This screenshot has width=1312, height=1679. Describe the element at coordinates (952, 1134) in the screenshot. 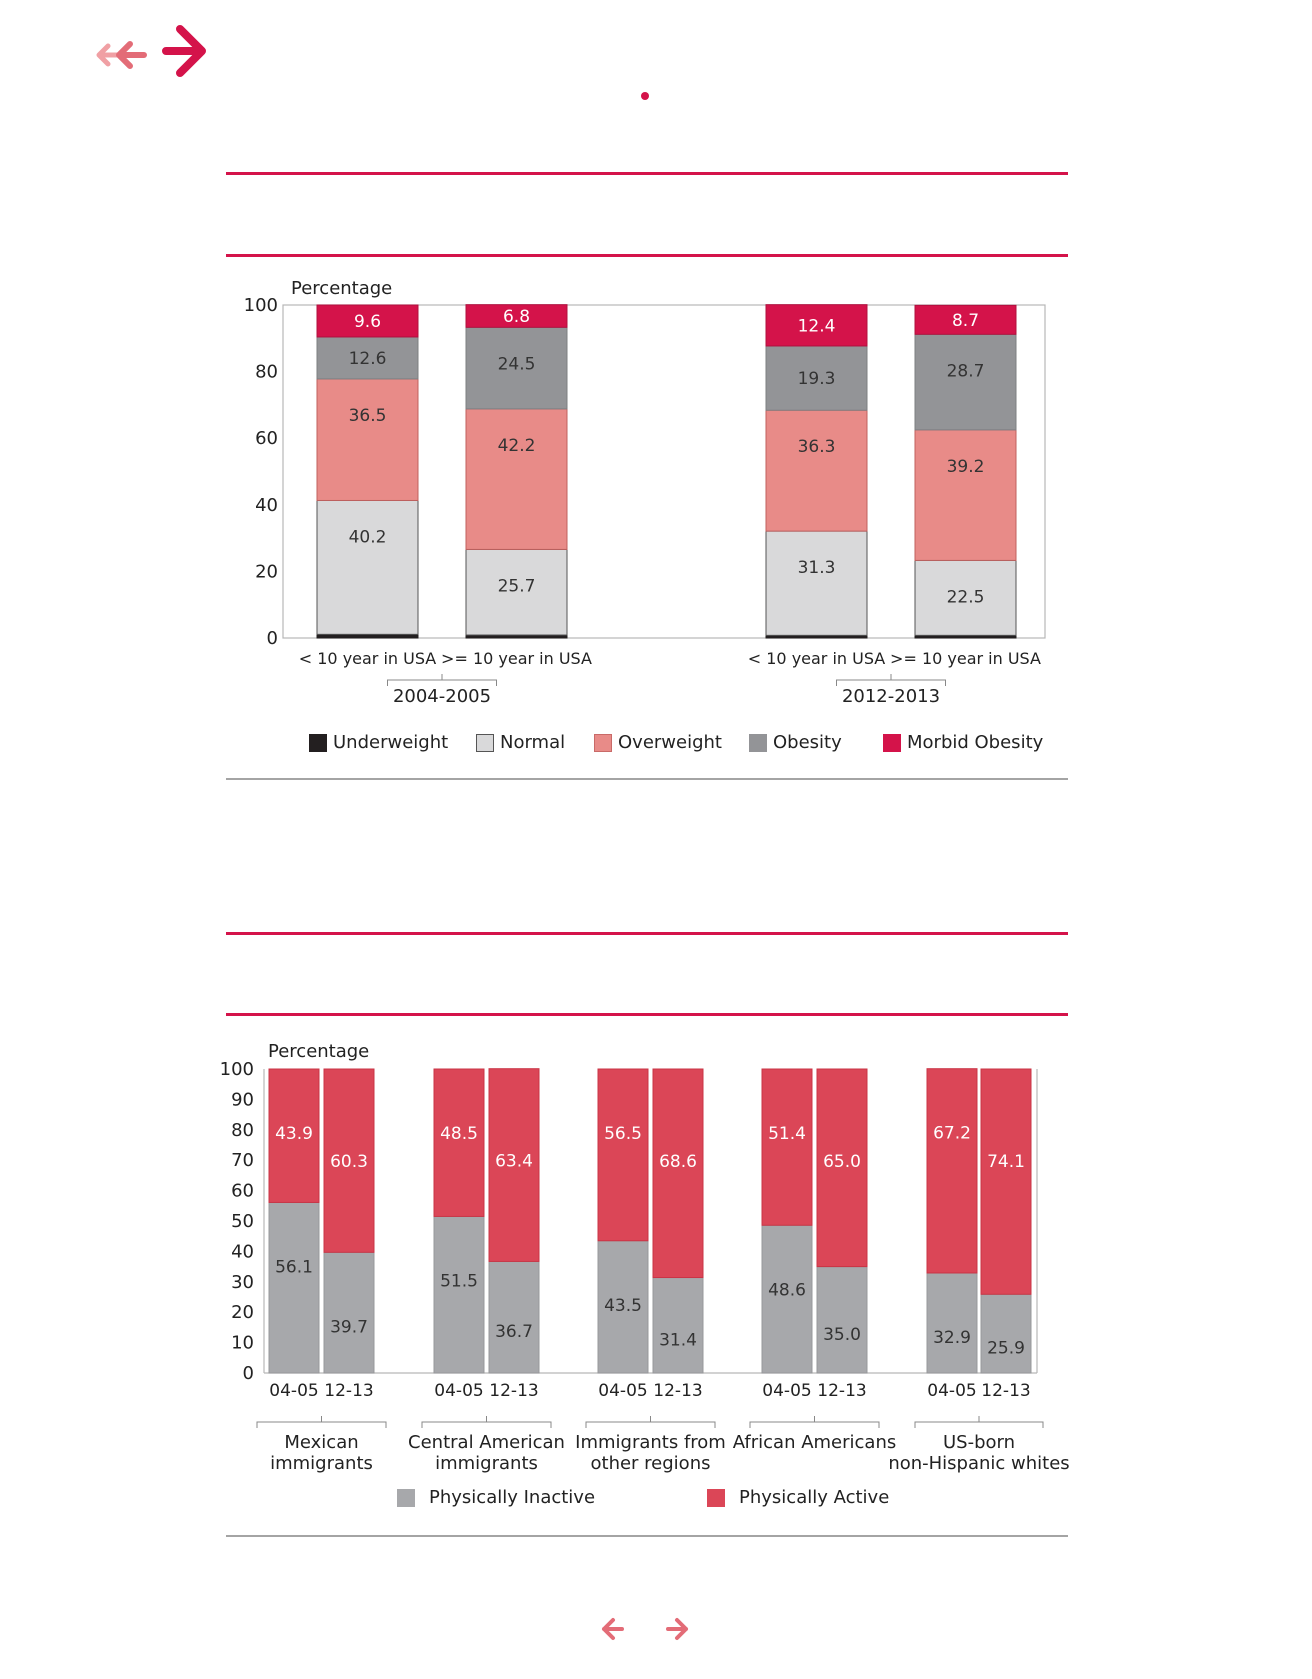

I see `chart2-data-label-physically-active-8: 67.2` at that location.